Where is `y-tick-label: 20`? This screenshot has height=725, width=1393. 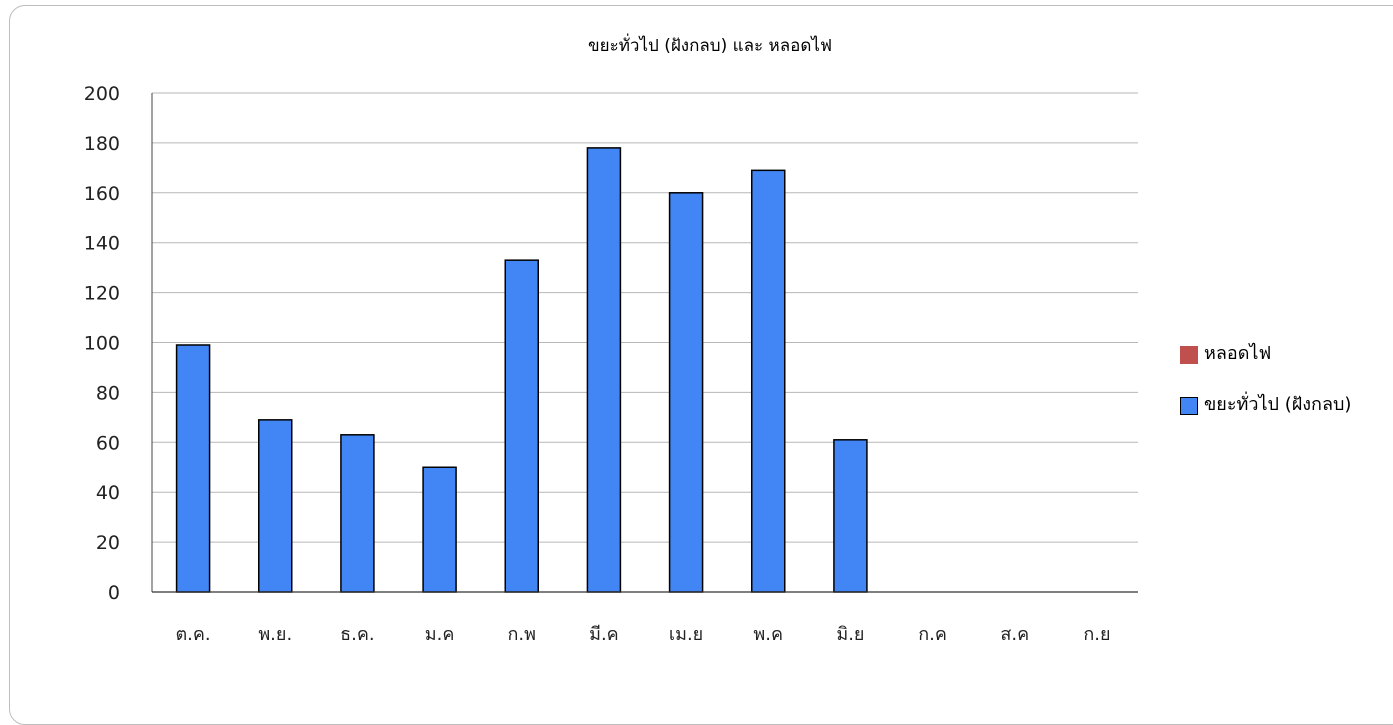 y-tick-label: 20 is located at coordinates (108, 543).